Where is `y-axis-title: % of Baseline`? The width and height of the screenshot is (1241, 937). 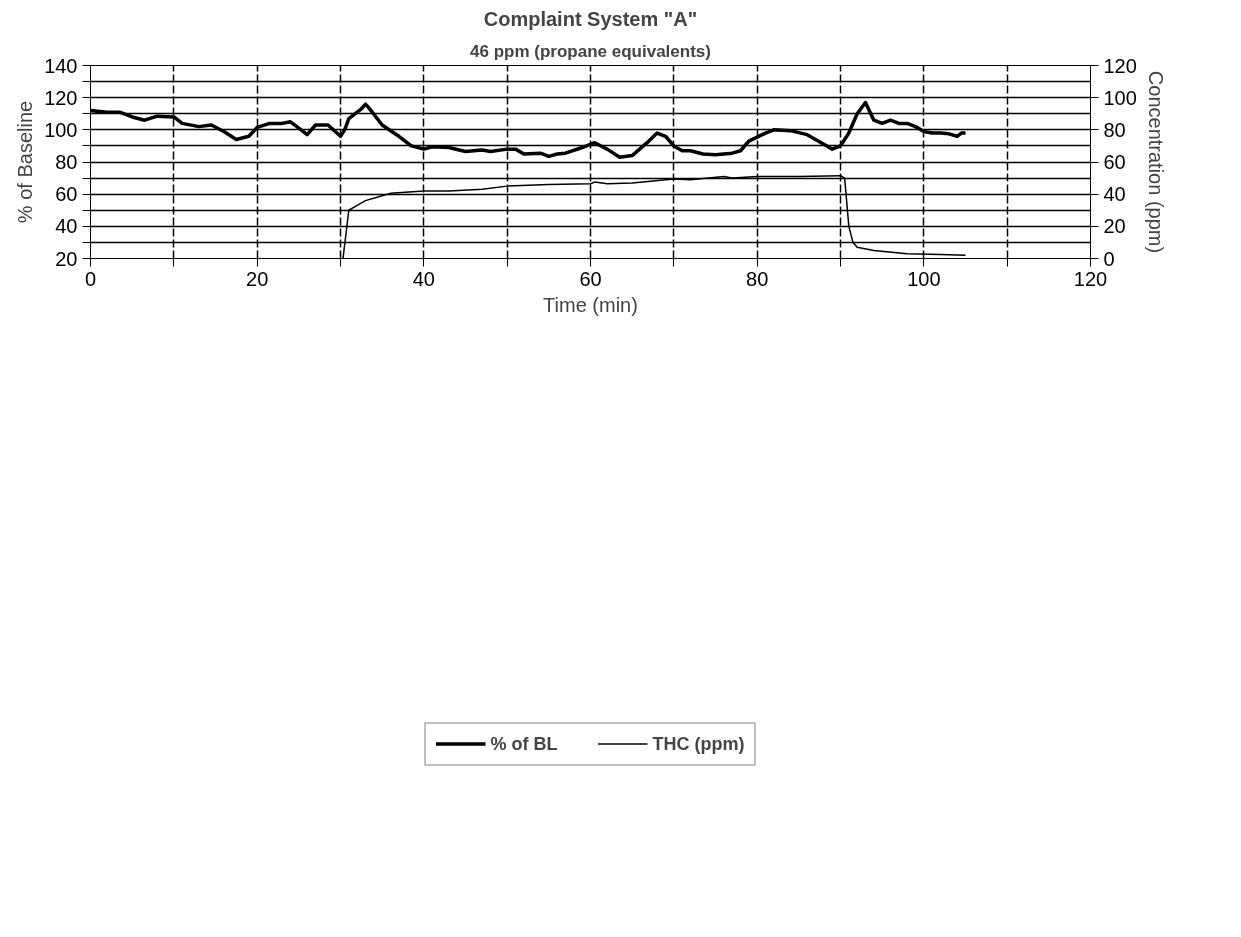 y-axis-title: % of Baseline is located at coordinates (25, 162).